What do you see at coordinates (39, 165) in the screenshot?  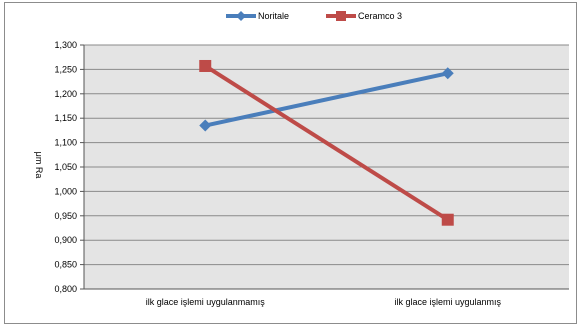 I see `y-axis-label: μm Ra` at bounding box center [39, 165].